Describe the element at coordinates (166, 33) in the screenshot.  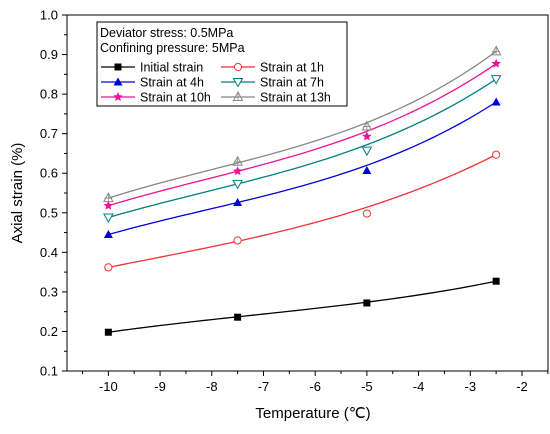
I see `legend-annotation: Deviator stress: 0.5MPa` at that location.